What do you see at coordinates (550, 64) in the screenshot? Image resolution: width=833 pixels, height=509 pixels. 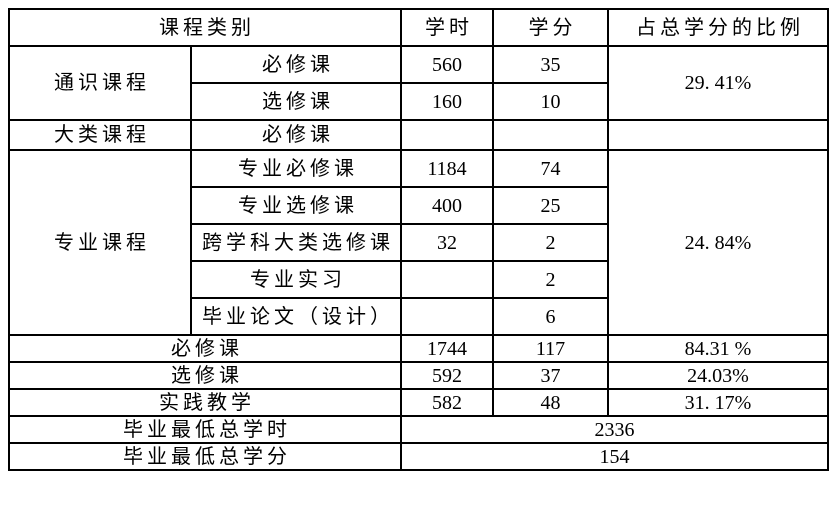 I see `cell-credits: 35` at bounding box center [550, 64].